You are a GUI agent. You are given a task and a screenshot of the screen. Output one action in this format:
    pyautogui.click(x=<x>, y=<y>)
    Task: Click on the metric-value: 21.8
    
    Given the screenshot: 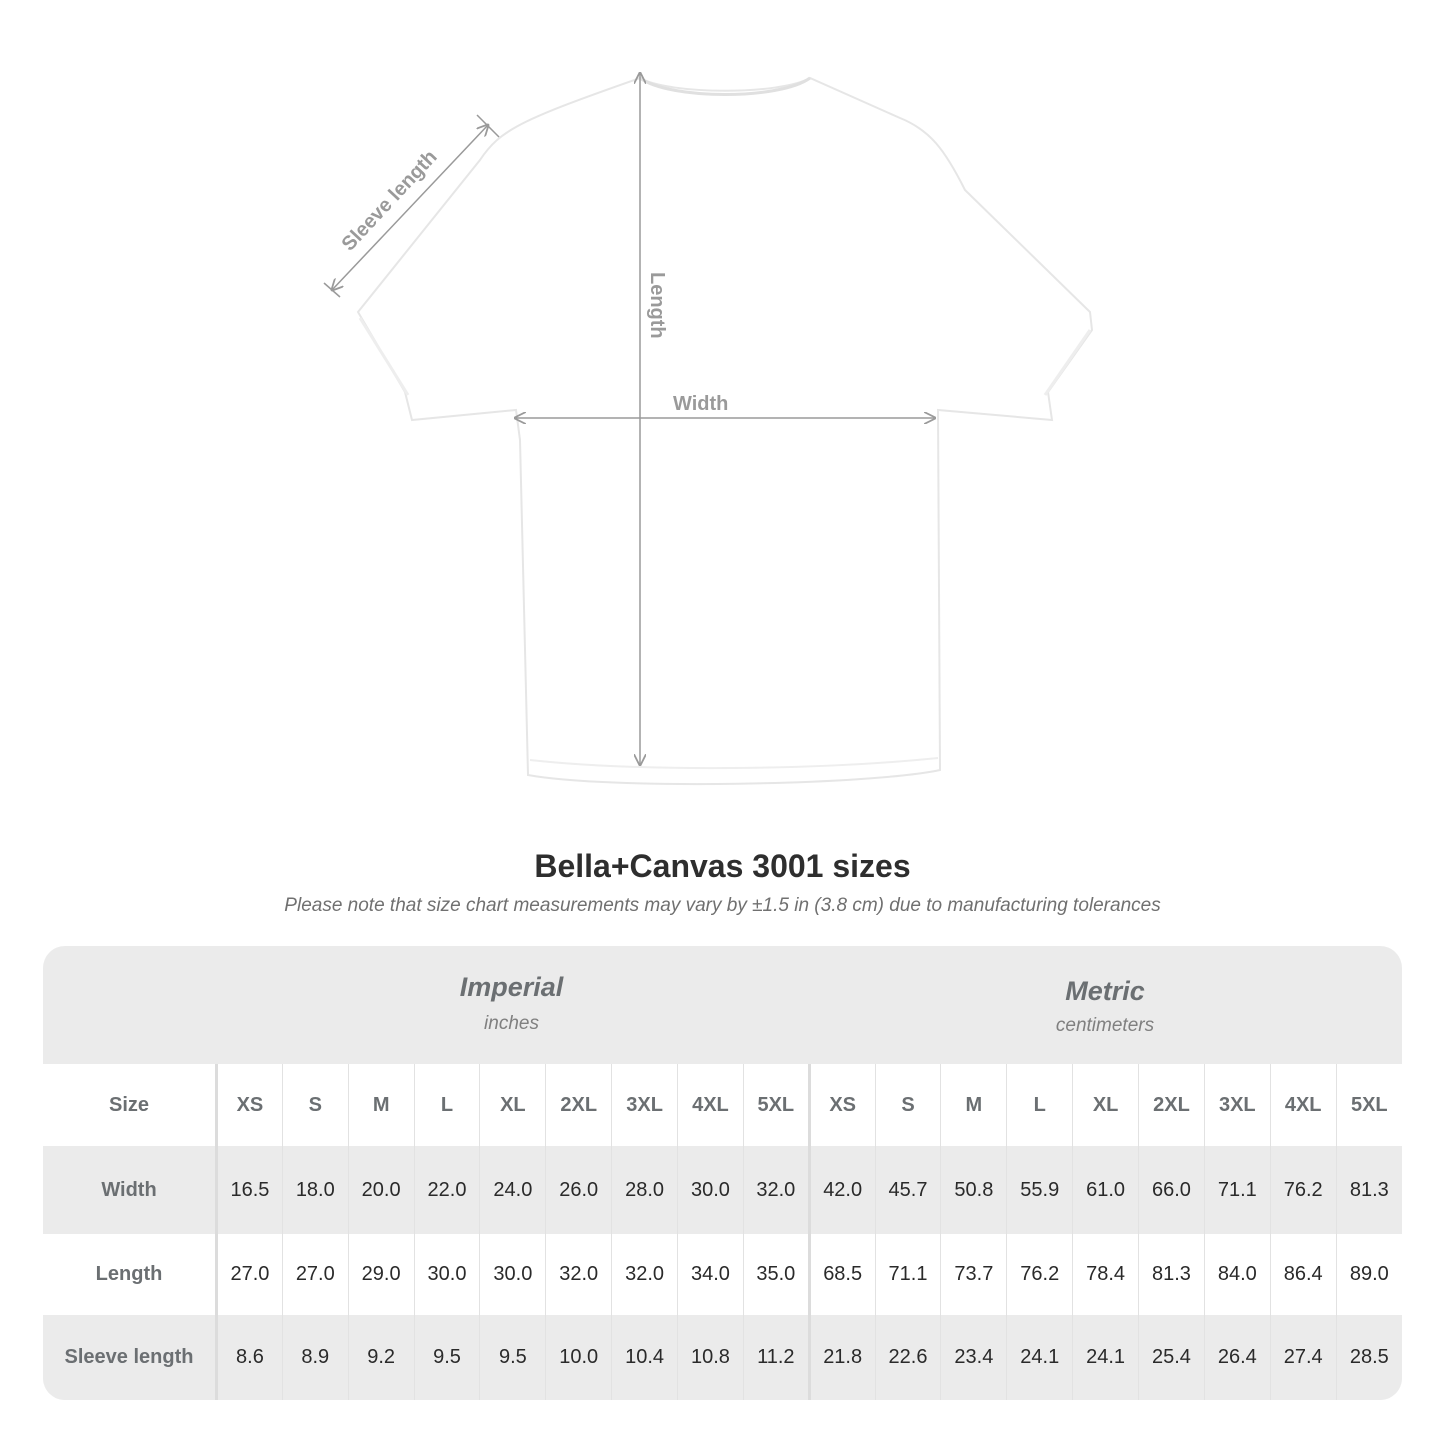 What is the action you would take?
    pyautogui.click(x=841, y=1357)
    